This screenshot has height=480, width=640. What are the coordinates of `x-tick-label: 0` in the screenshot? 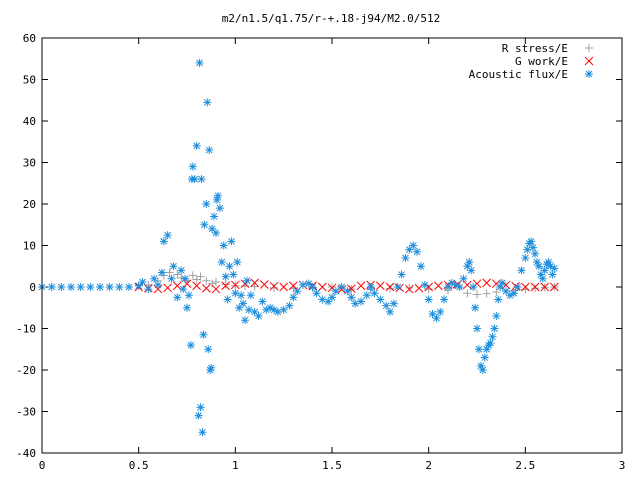 It's located at (42, 465).